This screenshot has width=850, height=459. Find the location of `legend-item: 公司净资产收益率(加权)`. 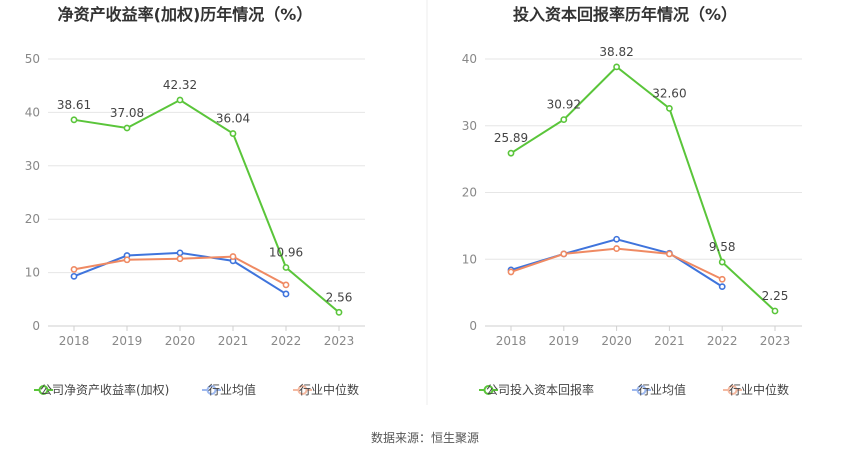

legend-item: 公司净资产收益率(加权) is located at coordinates (101, 389).